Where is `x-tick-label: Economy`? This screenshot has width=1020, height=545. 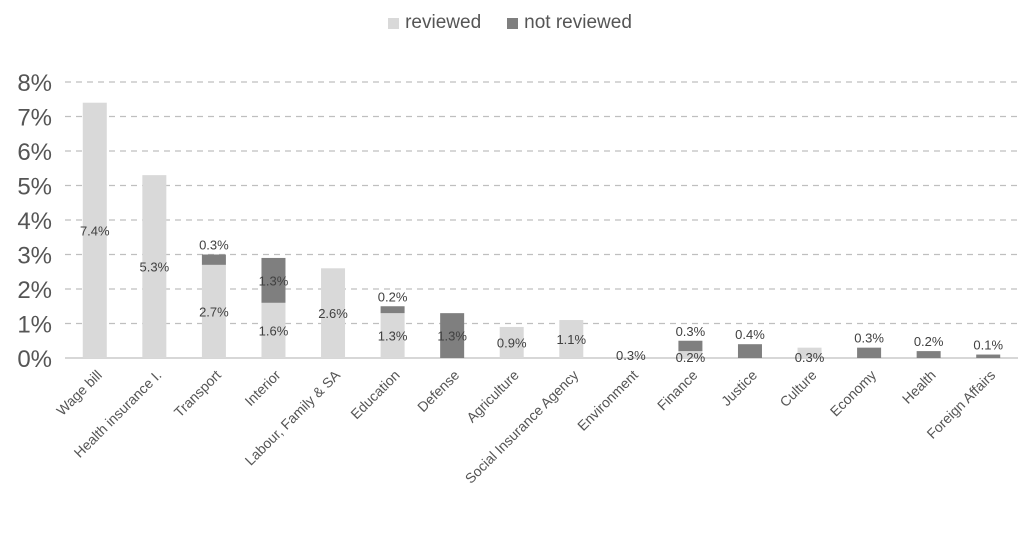
x-tick-label: Economy is located at coordinates (853, 393).